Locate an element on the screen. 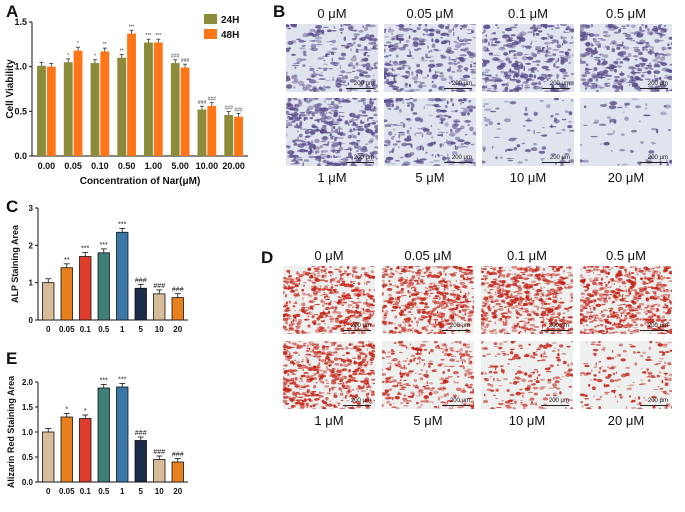 Image resolution: width=685 pixels, height=512 pixels. significance-label: *** is located at coordinates (104, 381).